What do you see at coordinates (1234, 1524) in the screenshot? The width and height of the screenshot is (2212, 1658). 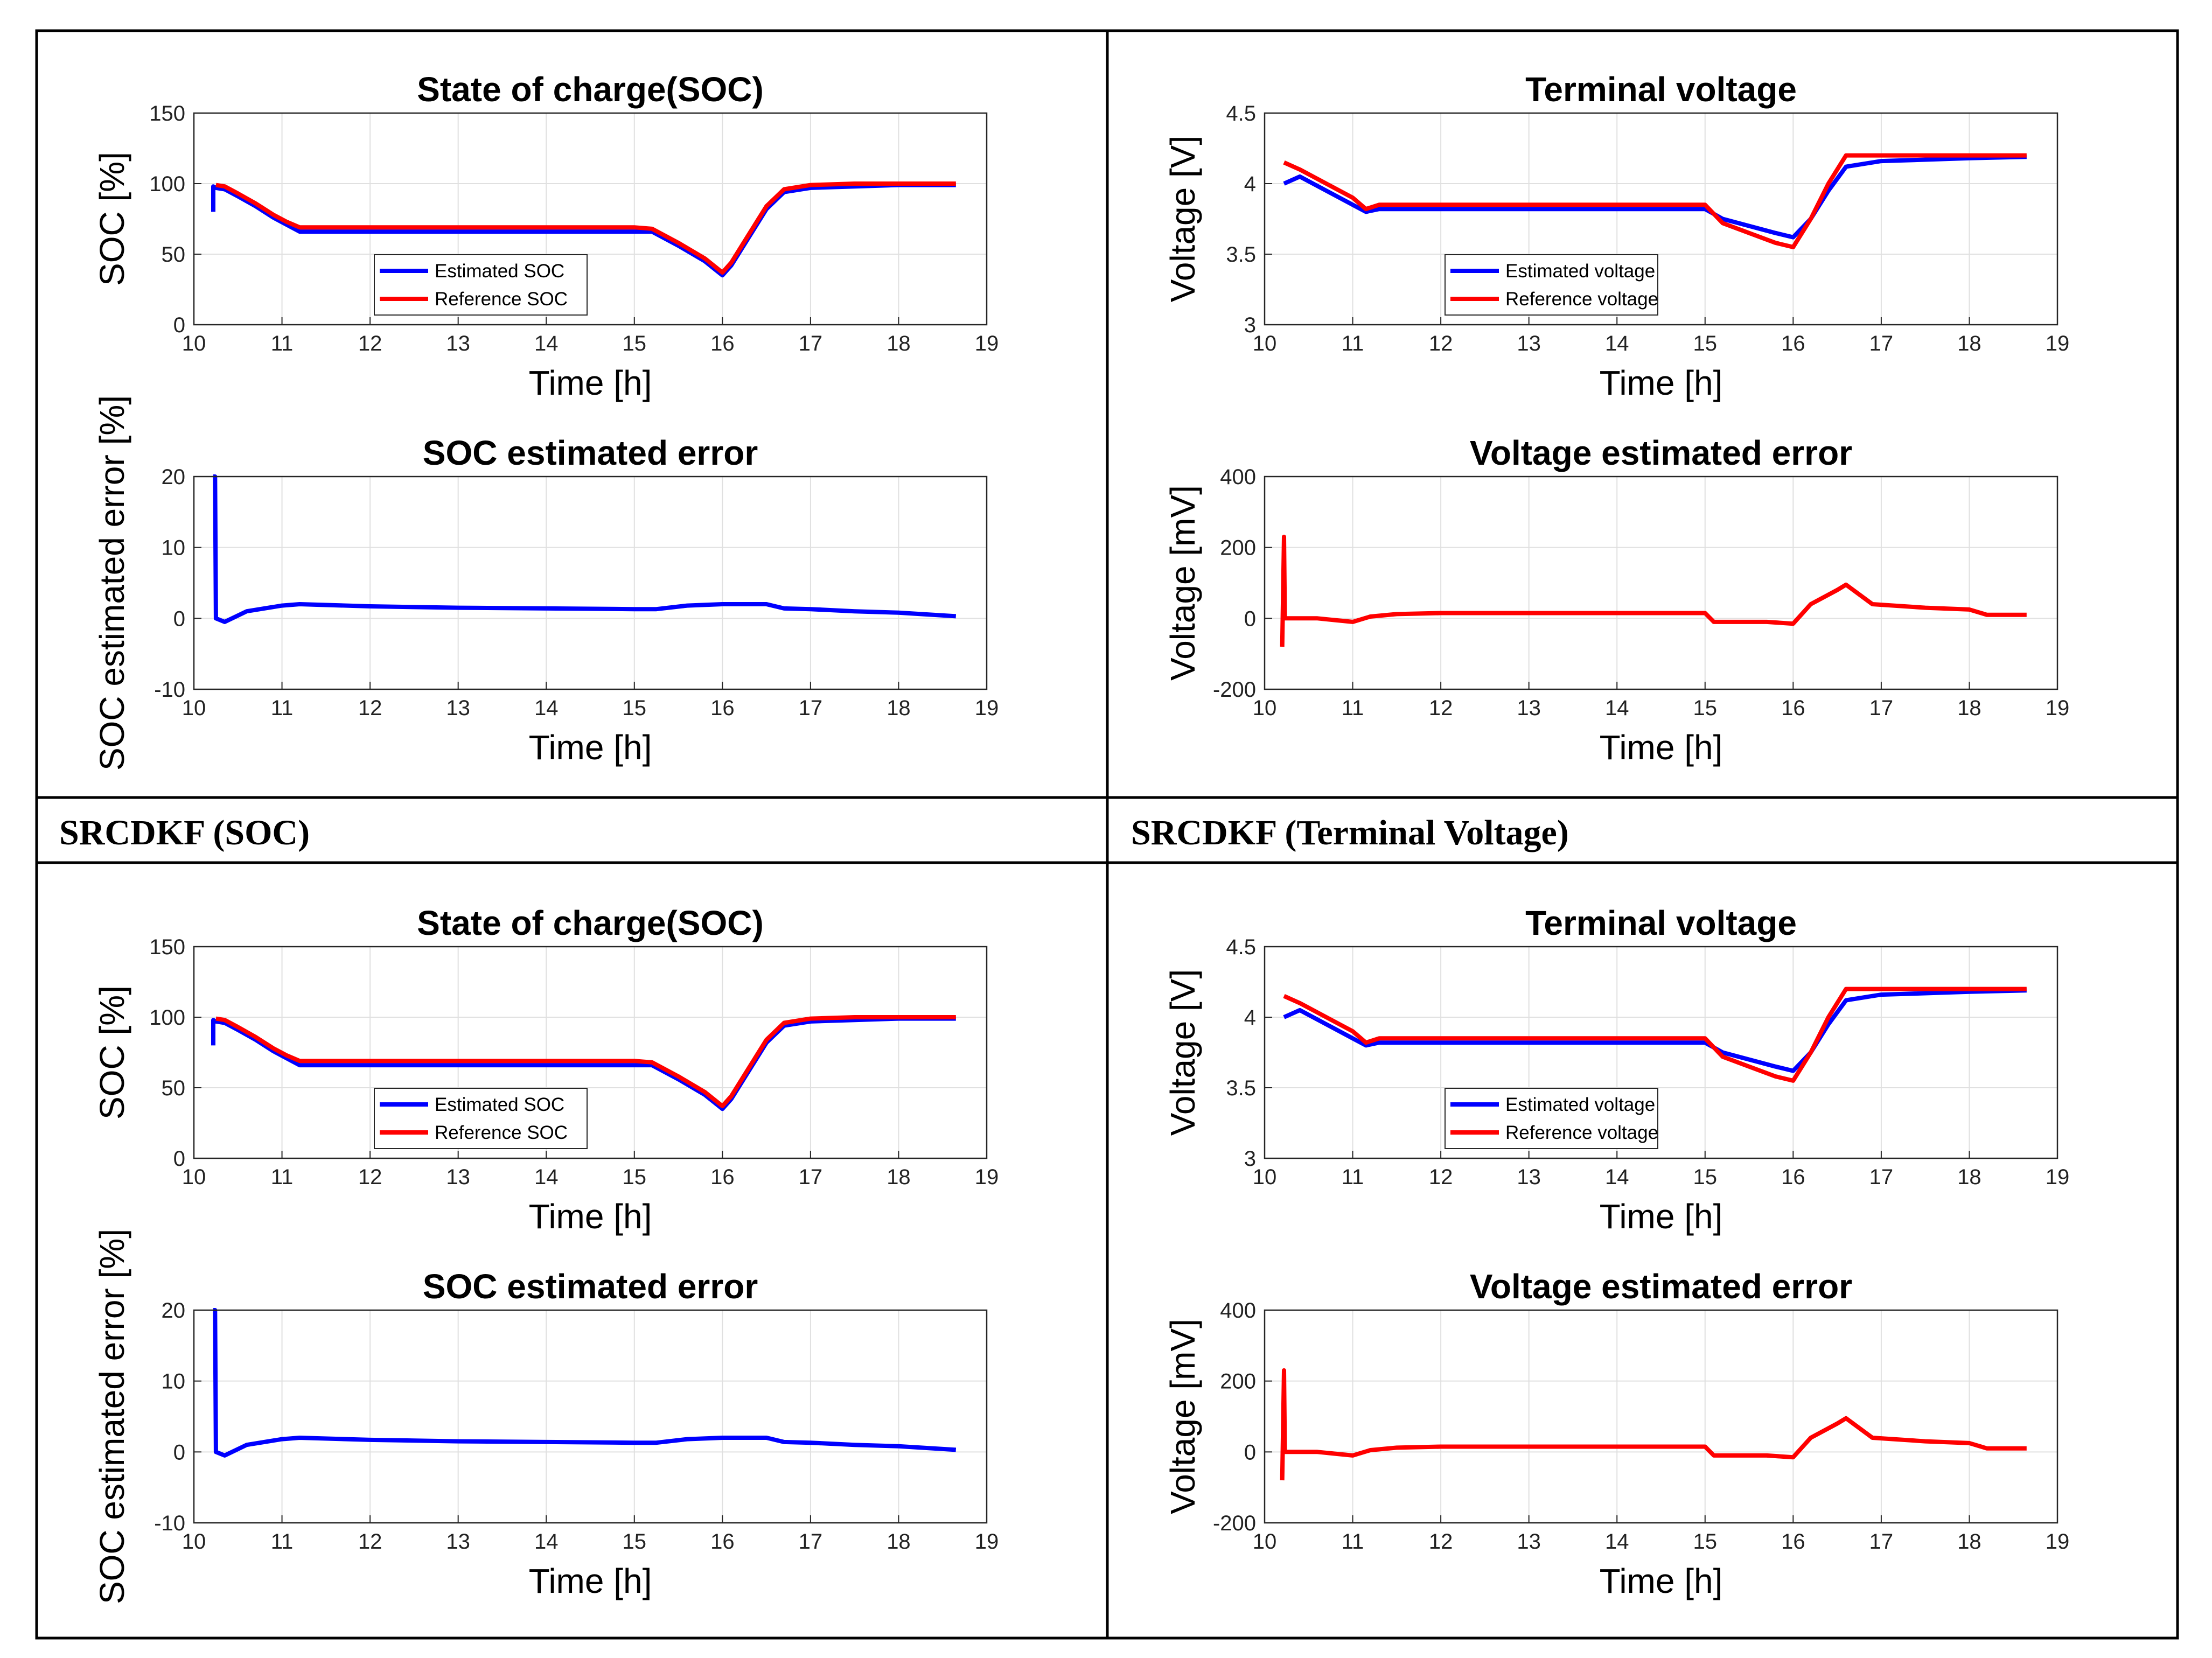 I see `y-tick-label: -200` at bounding box center [1234, 1524].